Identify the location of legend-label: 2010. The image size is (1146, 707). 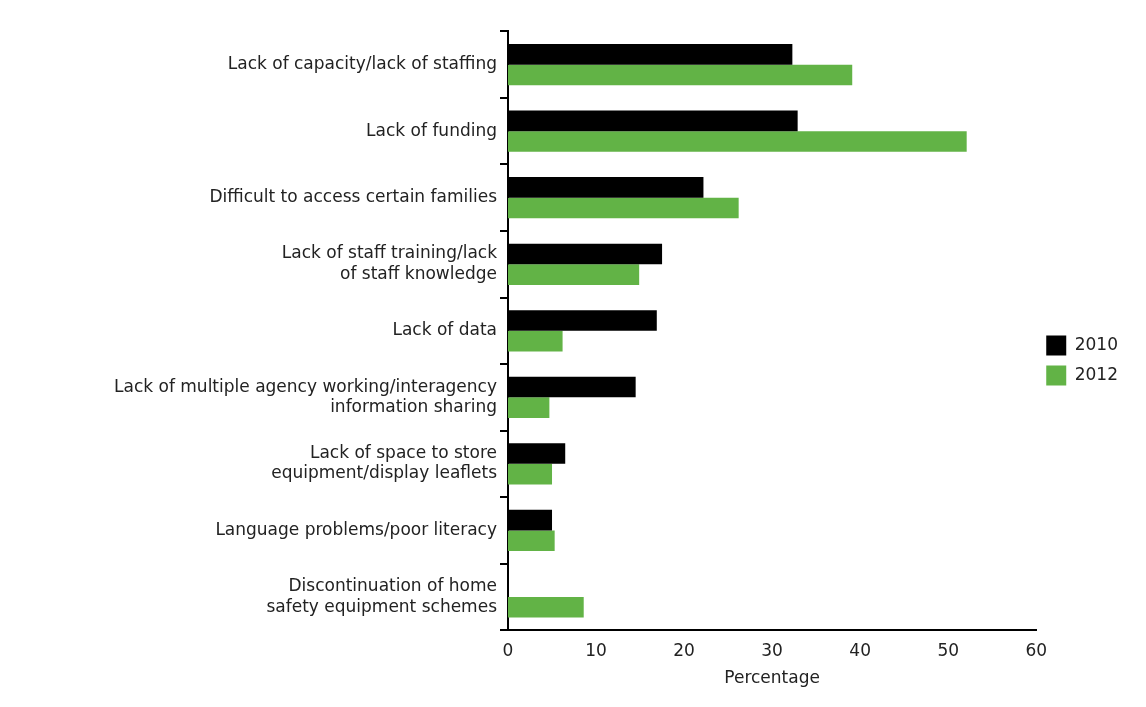
(1096, 343).